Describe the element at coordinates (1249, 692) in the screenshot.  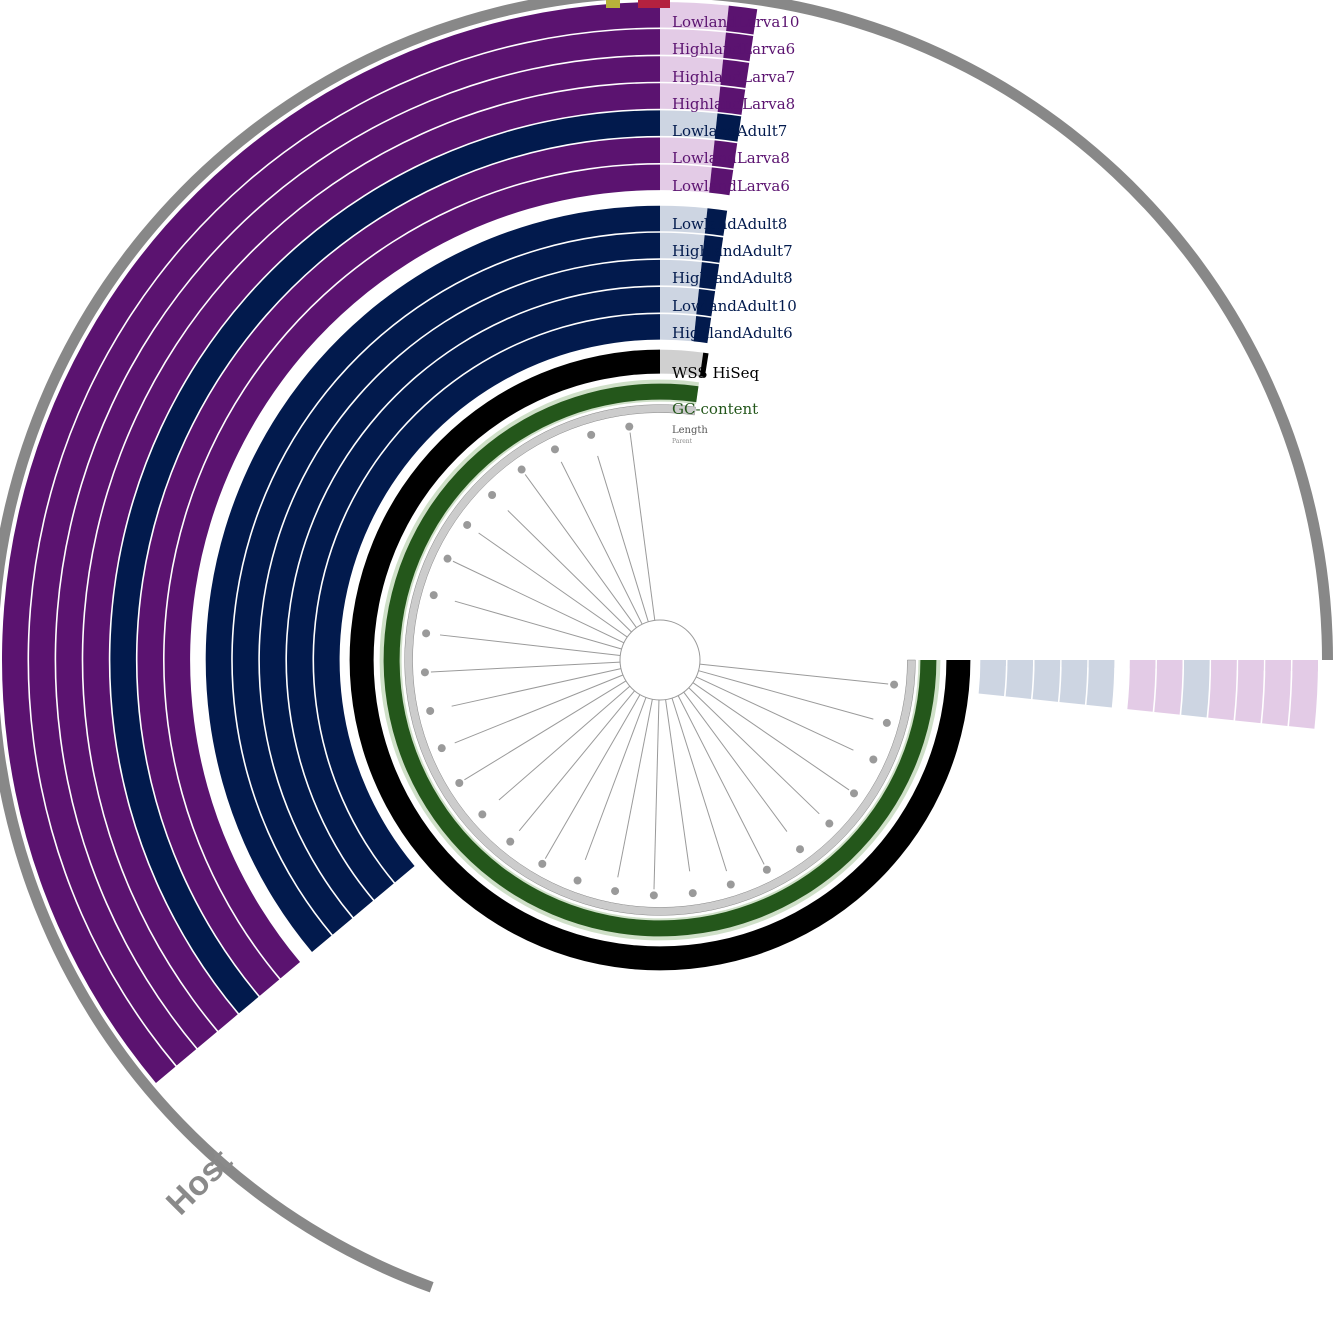
I see `ring-hlarva7-startlight` at that location.